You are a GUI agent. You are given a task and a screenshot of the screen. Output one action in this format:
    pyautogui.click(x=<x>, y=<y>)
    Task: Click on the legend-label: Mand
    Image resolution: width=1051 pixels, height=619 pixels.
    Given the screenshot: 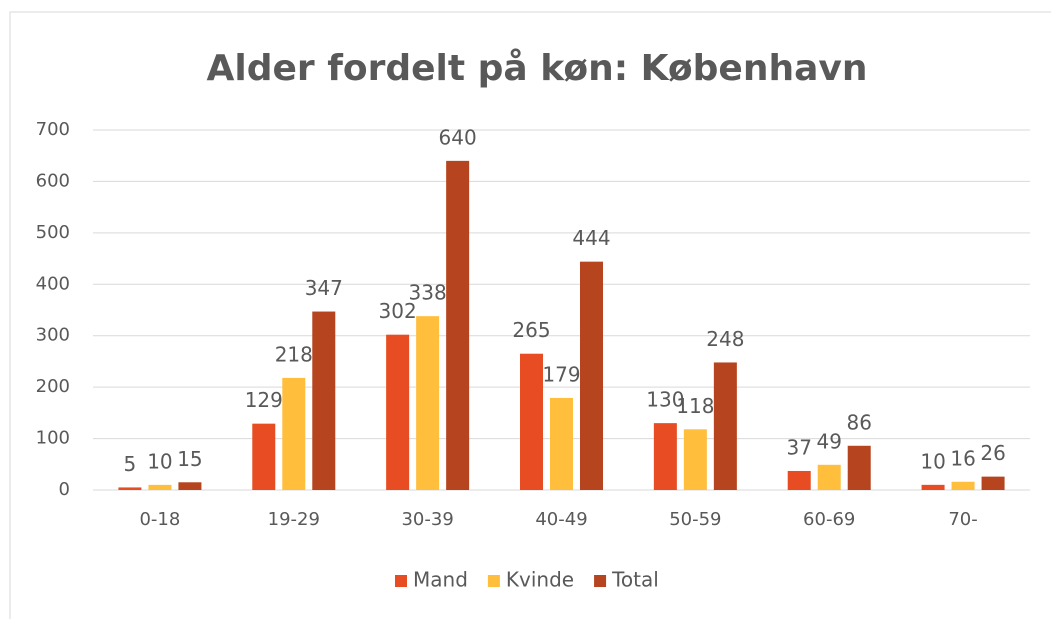 What is the action you would take?
    pyautogui.click(x=440, y=580)
    